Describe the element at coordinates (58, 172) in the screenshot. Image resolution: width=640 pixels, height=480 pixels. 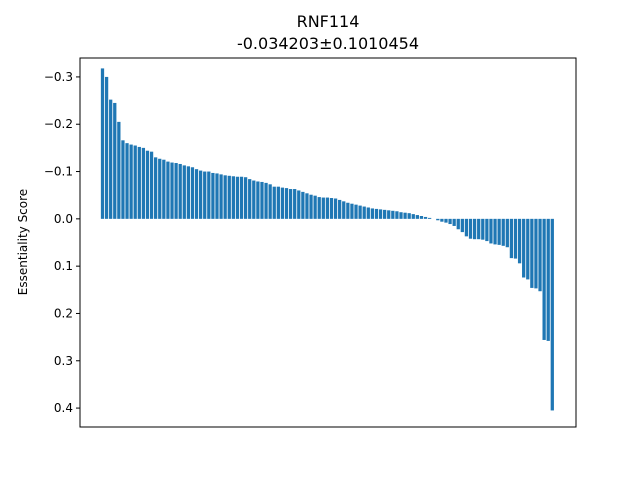
I see `y-tick-label: −0.1` at that location.